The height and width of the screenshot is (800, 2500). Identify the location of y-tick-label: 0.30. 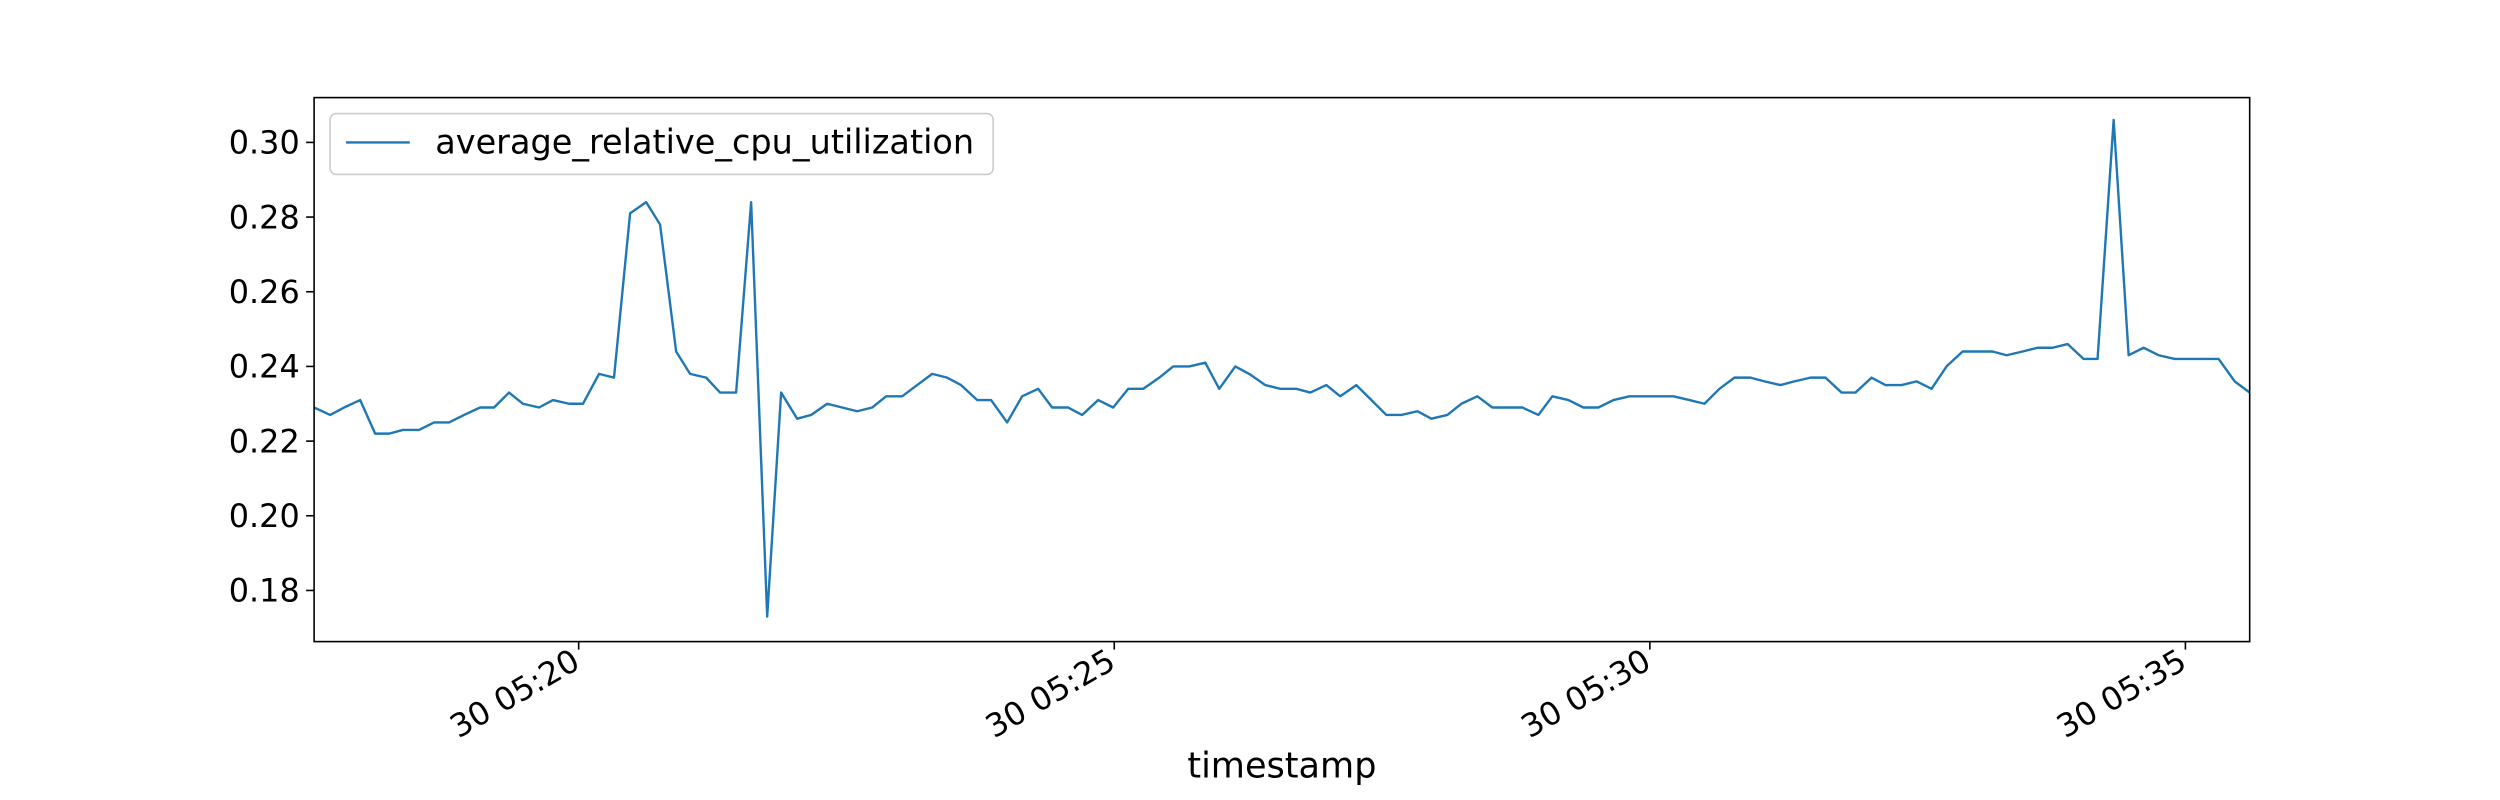
(264, 143).